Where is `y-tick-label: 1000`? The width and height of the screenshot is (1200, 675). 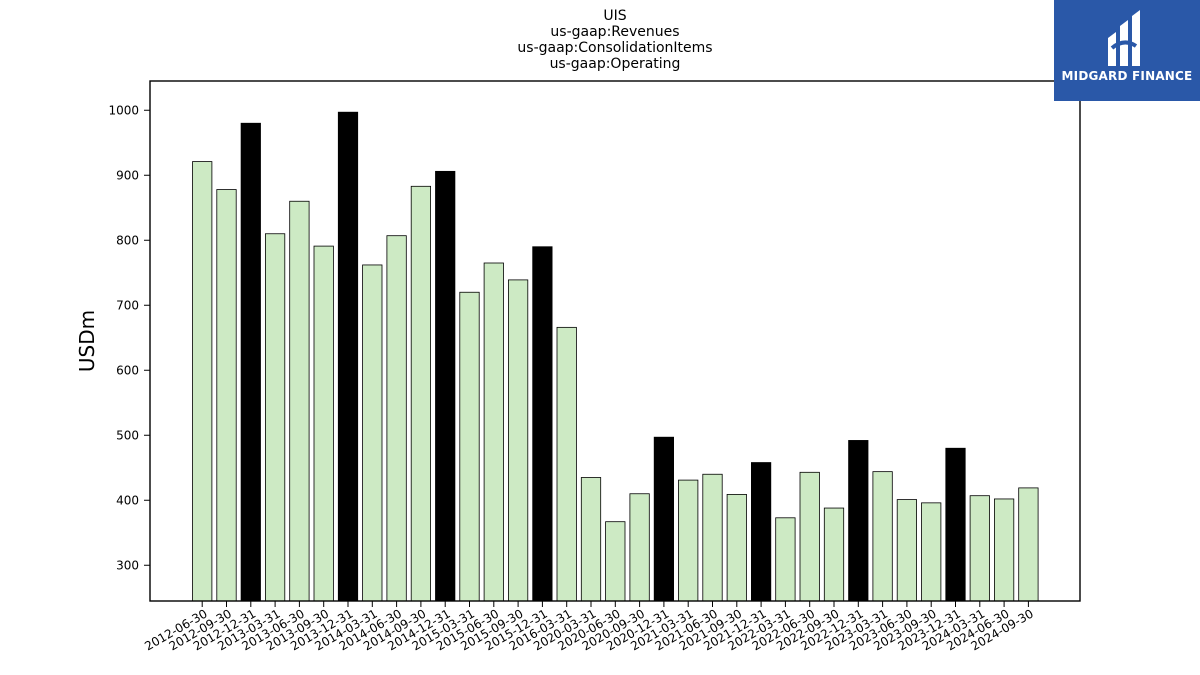 y-tick-label: 1000 is located at coordinates (123, 110).